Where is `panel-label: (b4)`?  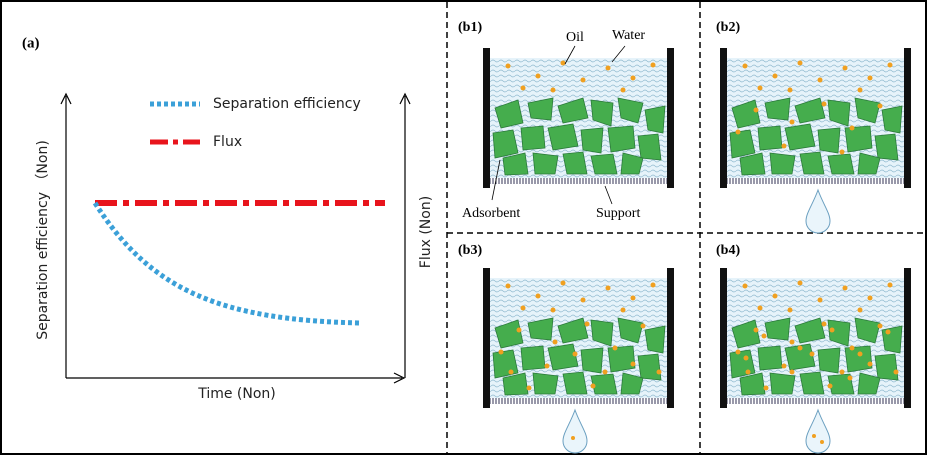 panel-label: (b4) is located at coordinates (728, 250).